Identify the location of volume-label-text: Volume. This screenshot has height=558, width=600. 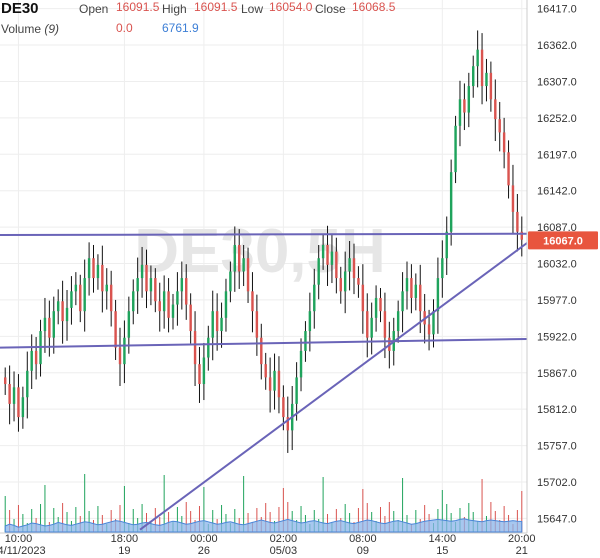
(21, 29).